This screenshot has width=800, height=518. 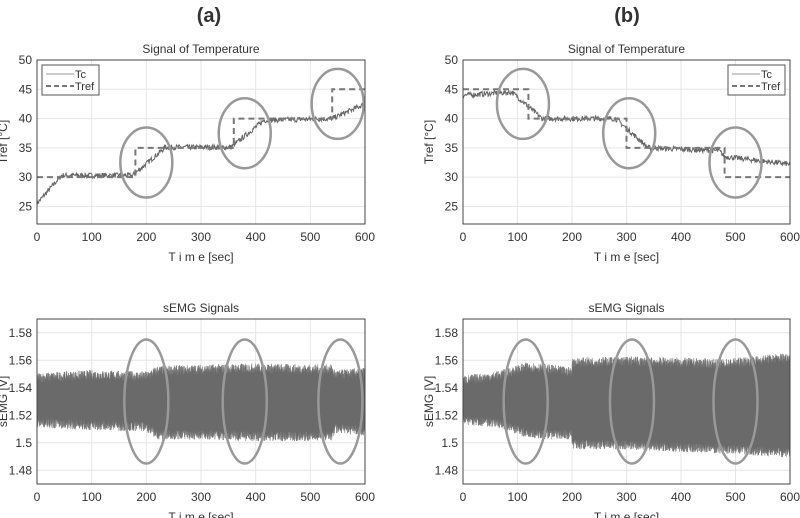 What do you see at coordinates (209, 16) in the screenshot?
I see `panel-label-a: (a)` at bounding box center [209, 16].